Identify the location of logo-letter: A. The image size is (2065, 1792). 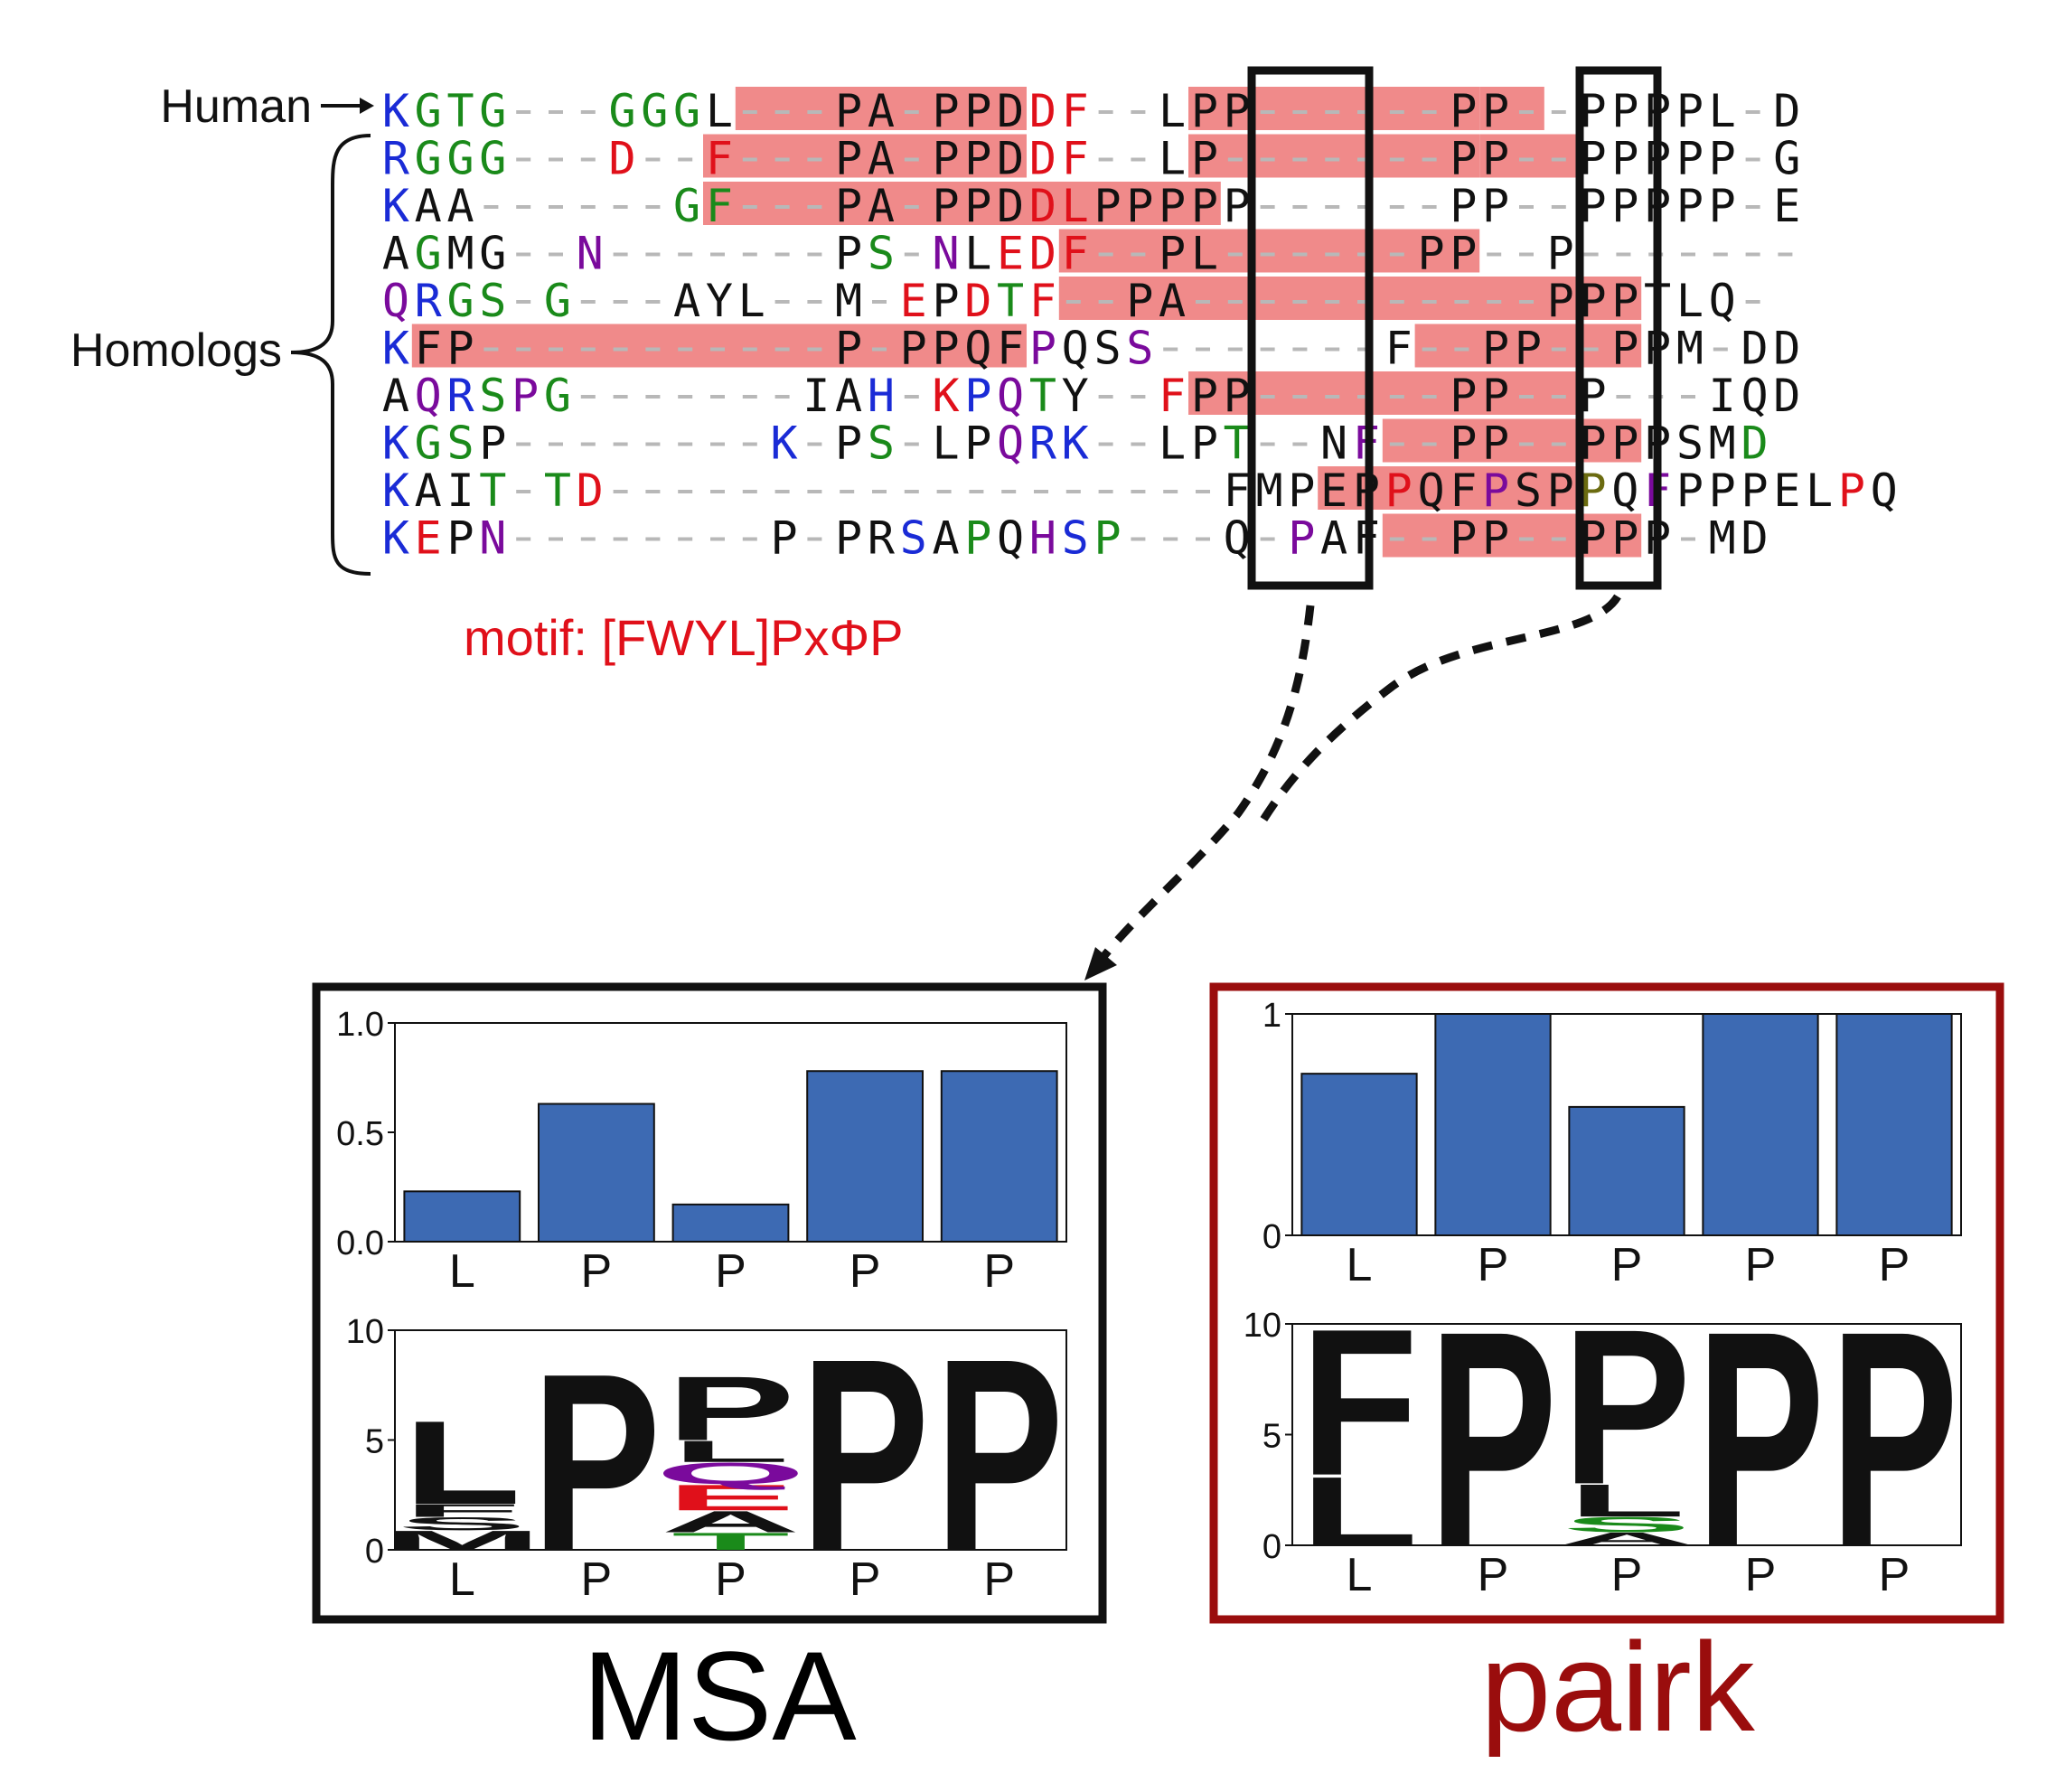
(731, 1522).